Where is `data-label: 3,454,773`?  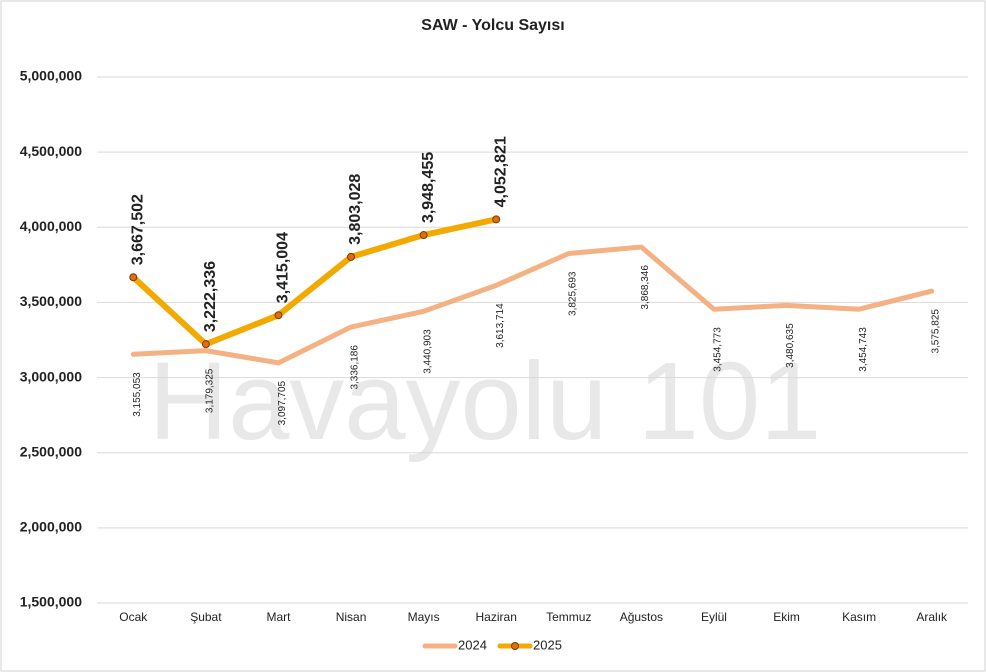
data-label: 3,454,773 is located at coordinates (718, 349).